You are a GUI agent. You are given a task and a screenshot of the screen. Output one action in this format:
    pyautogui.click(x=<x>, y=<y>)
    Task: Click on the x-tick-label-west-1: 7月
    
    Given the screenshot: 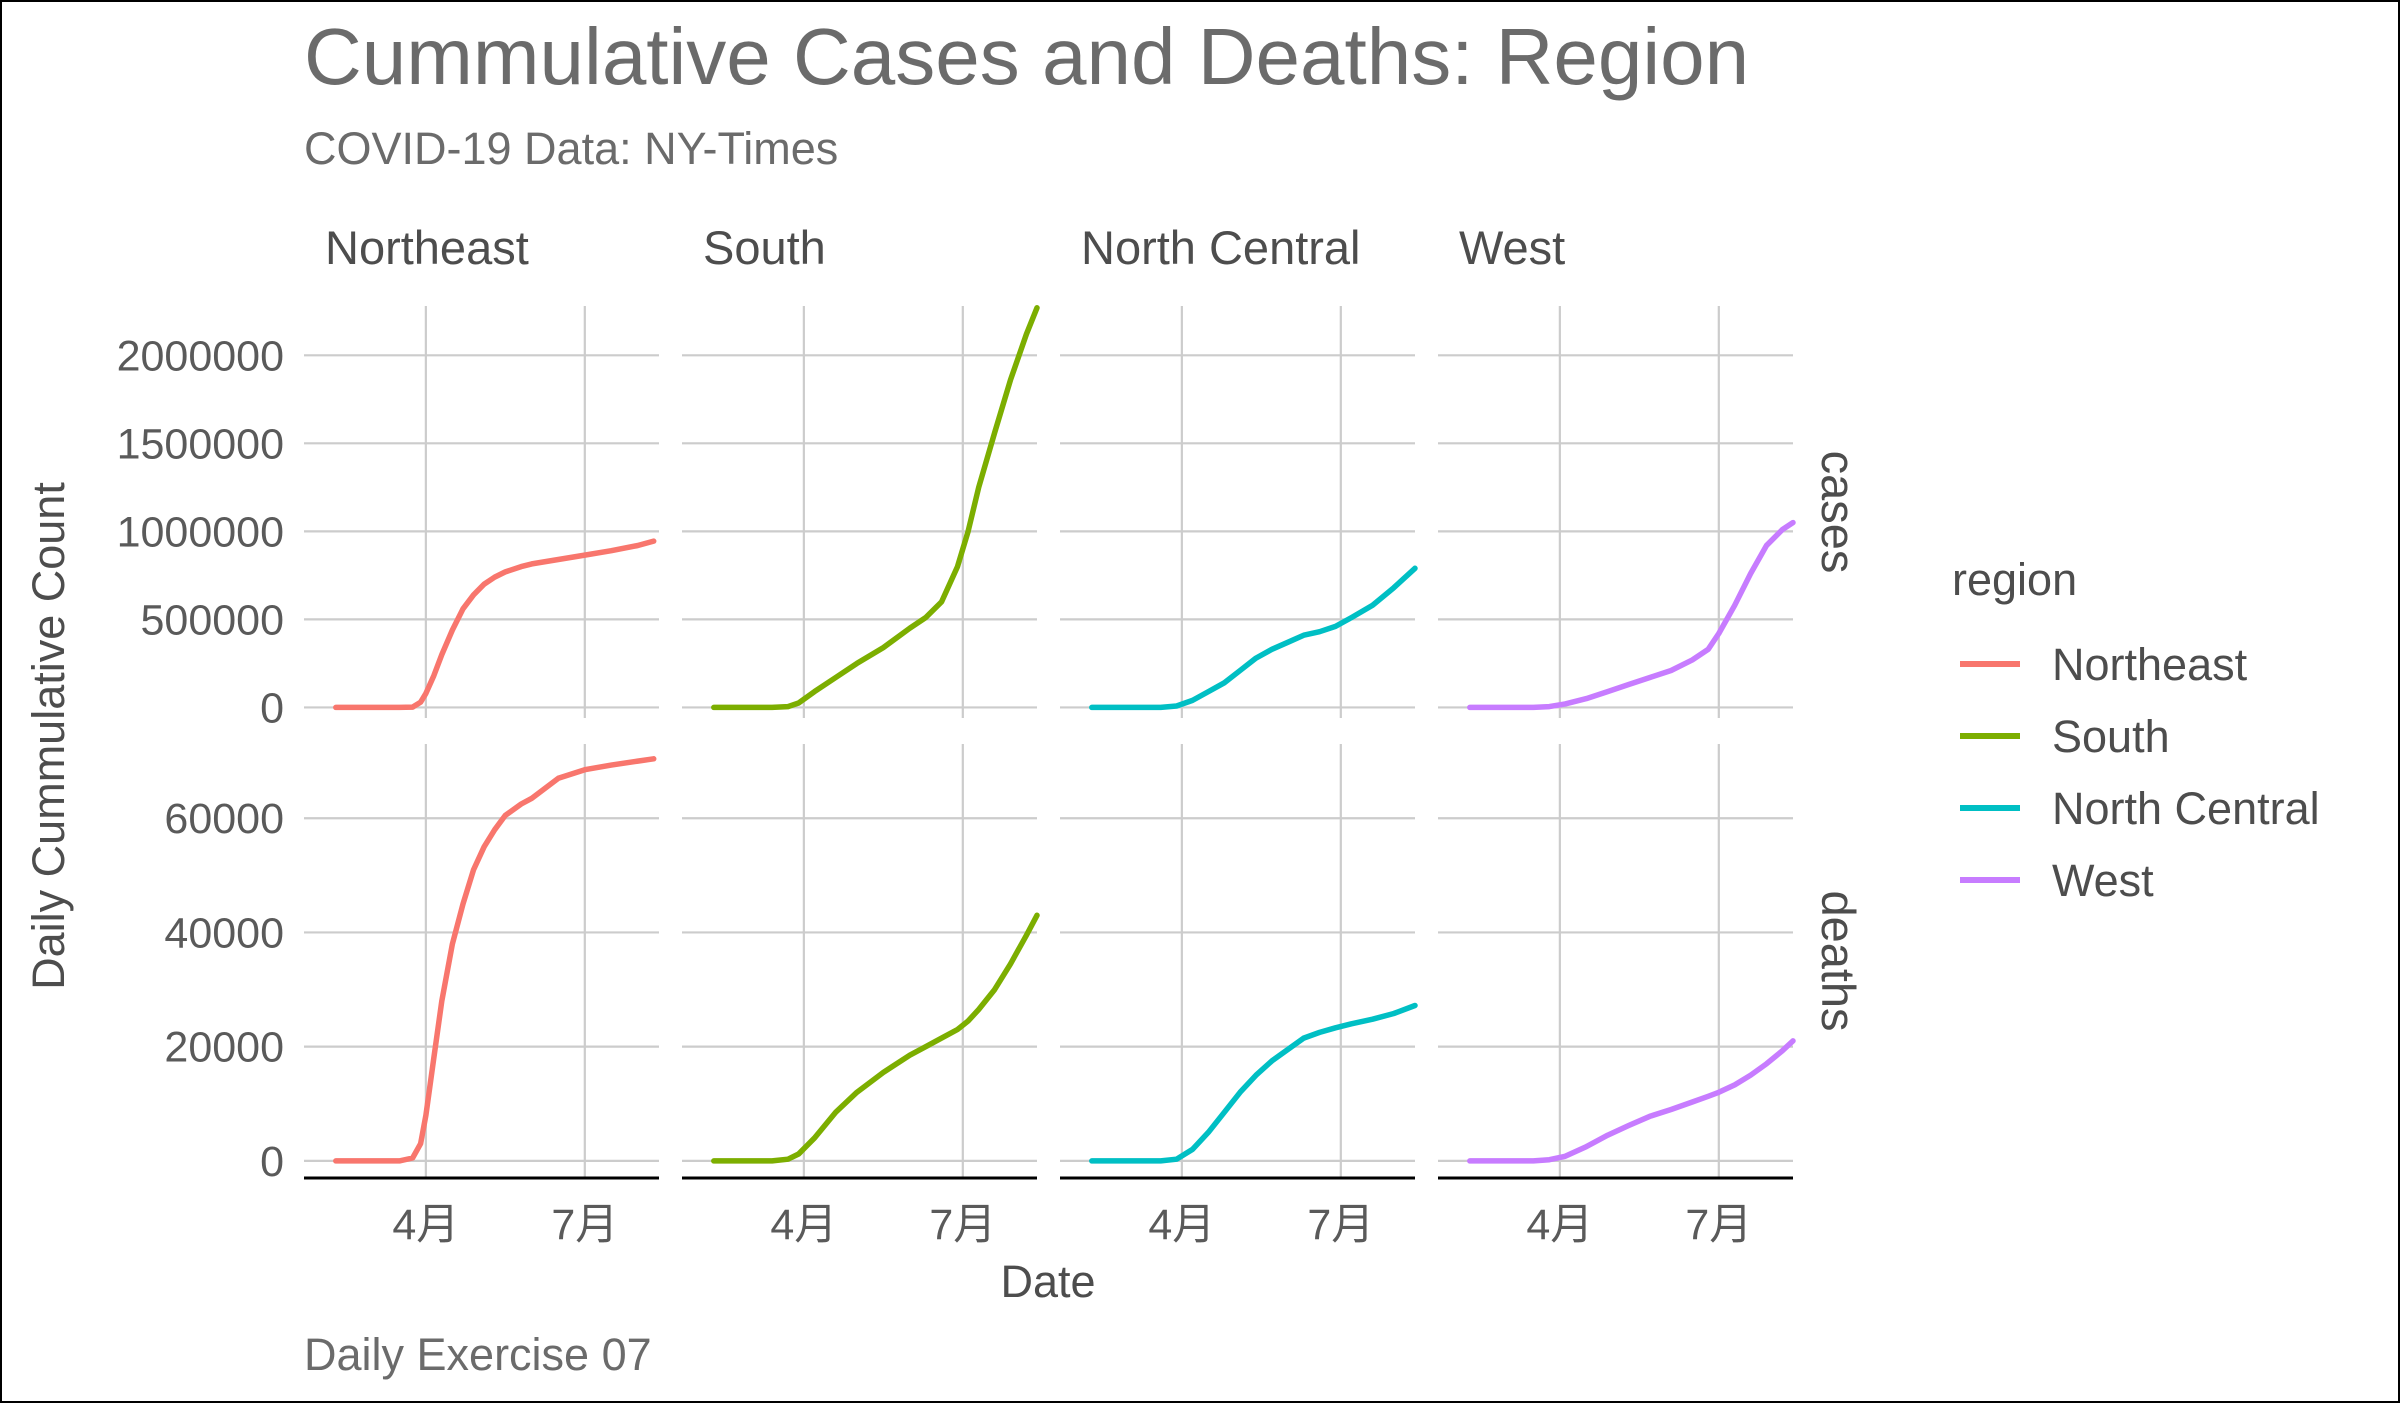 What is the action you would take?
    pyautogui.click(x=1718, y=1225)
    